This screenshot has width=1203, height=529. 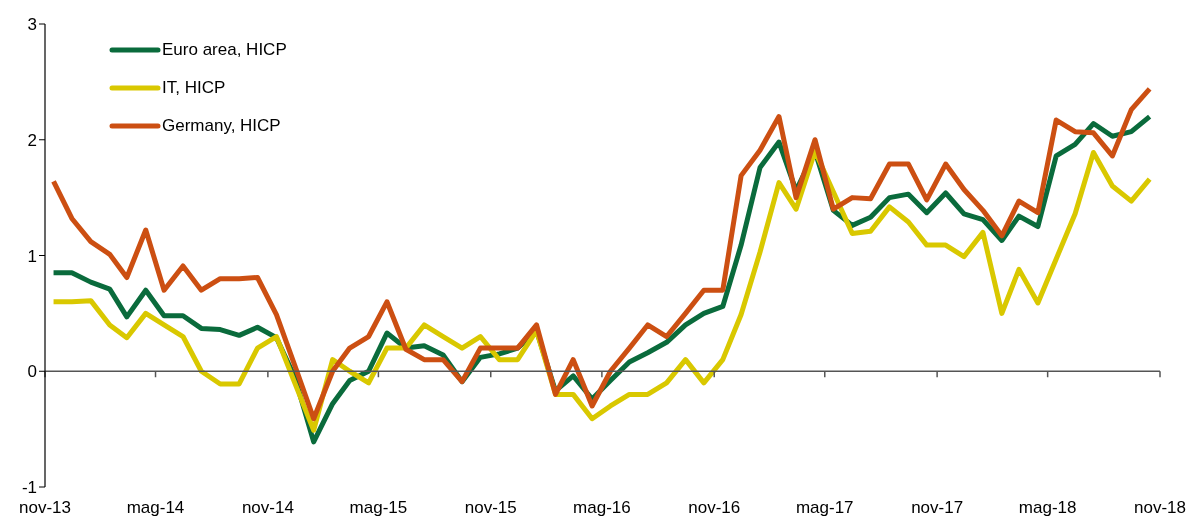 What do you see at coordinates (224, 50) in the screenshot?
I see `legend-label: Euro area, HICP` at bounding box center [224, 50].